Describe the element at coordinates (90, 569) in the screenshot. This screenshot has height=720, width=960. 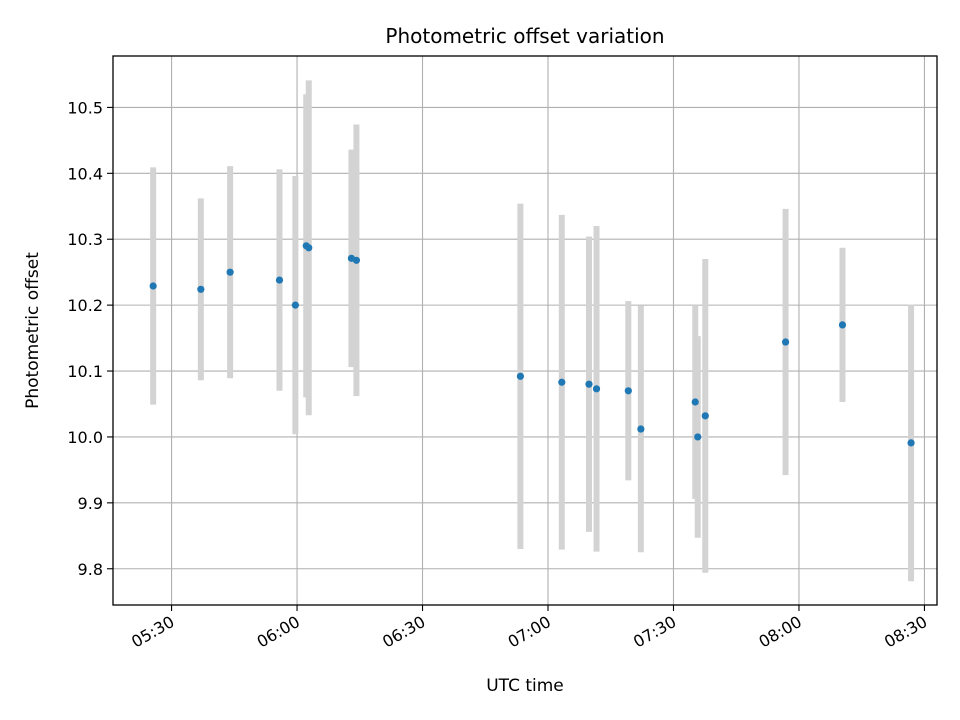
I see `y-tick-label: 9.8` at that location.